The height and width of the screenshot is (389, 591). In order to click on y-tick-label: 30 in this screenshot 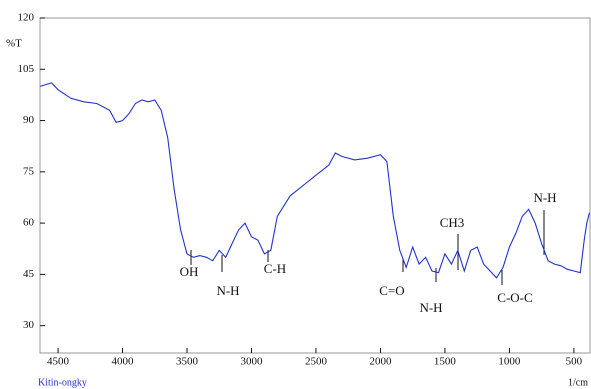, I will do `click(29, 325)`.